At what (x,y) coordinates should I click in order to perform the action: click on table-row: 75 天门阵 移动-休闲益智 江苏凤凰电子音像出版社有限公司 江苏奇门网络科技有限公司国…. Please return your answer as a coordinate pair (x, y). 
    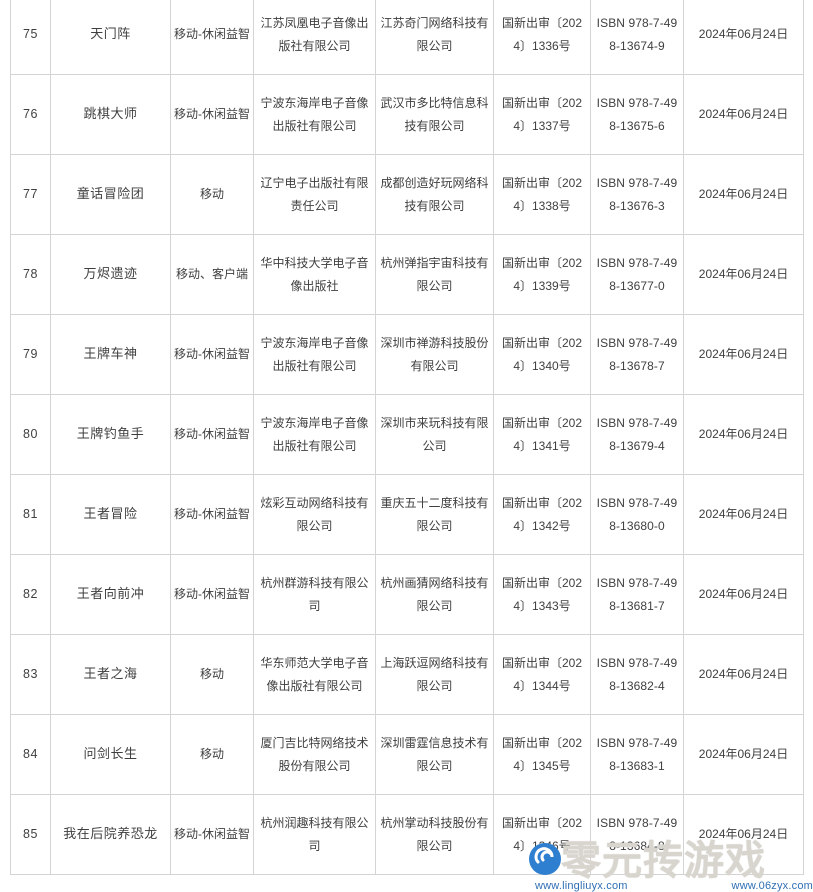
    Looking at the image, I should click on (407, 37).